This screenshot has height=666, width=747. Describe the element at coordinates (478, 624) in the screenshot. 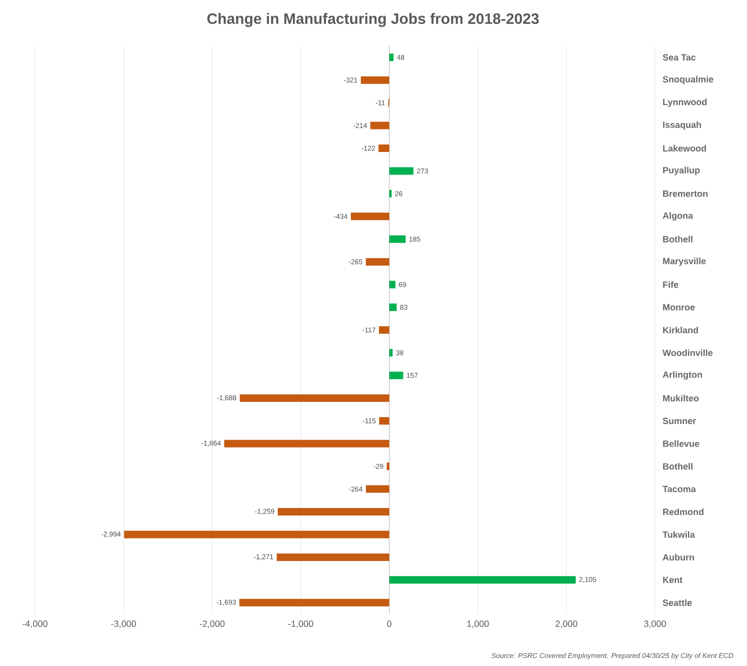

I see `x-tick-label: 1,000` at that location.